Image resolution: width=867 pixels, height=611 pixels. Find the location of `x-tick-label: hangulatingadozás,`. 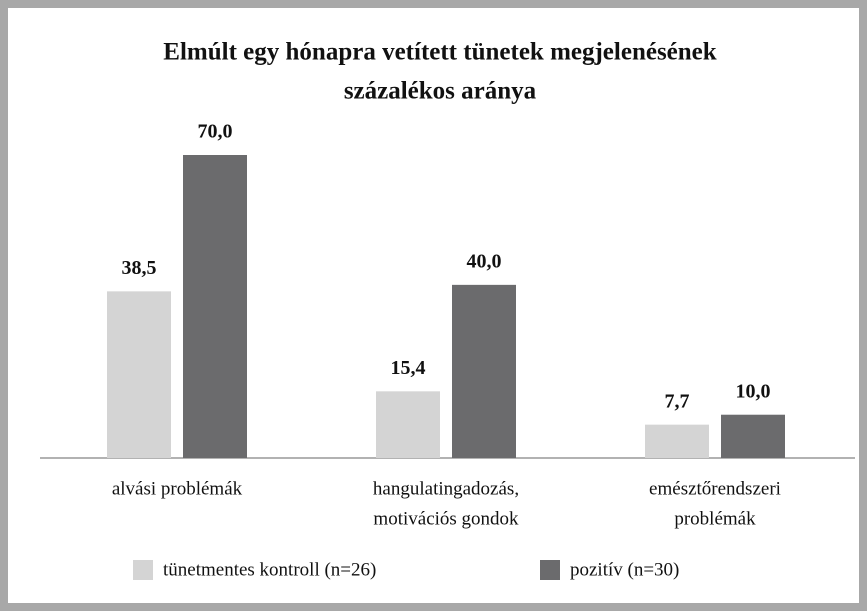

x-tick-label: hangulatingadozás, is located at coordinates (446, 488).